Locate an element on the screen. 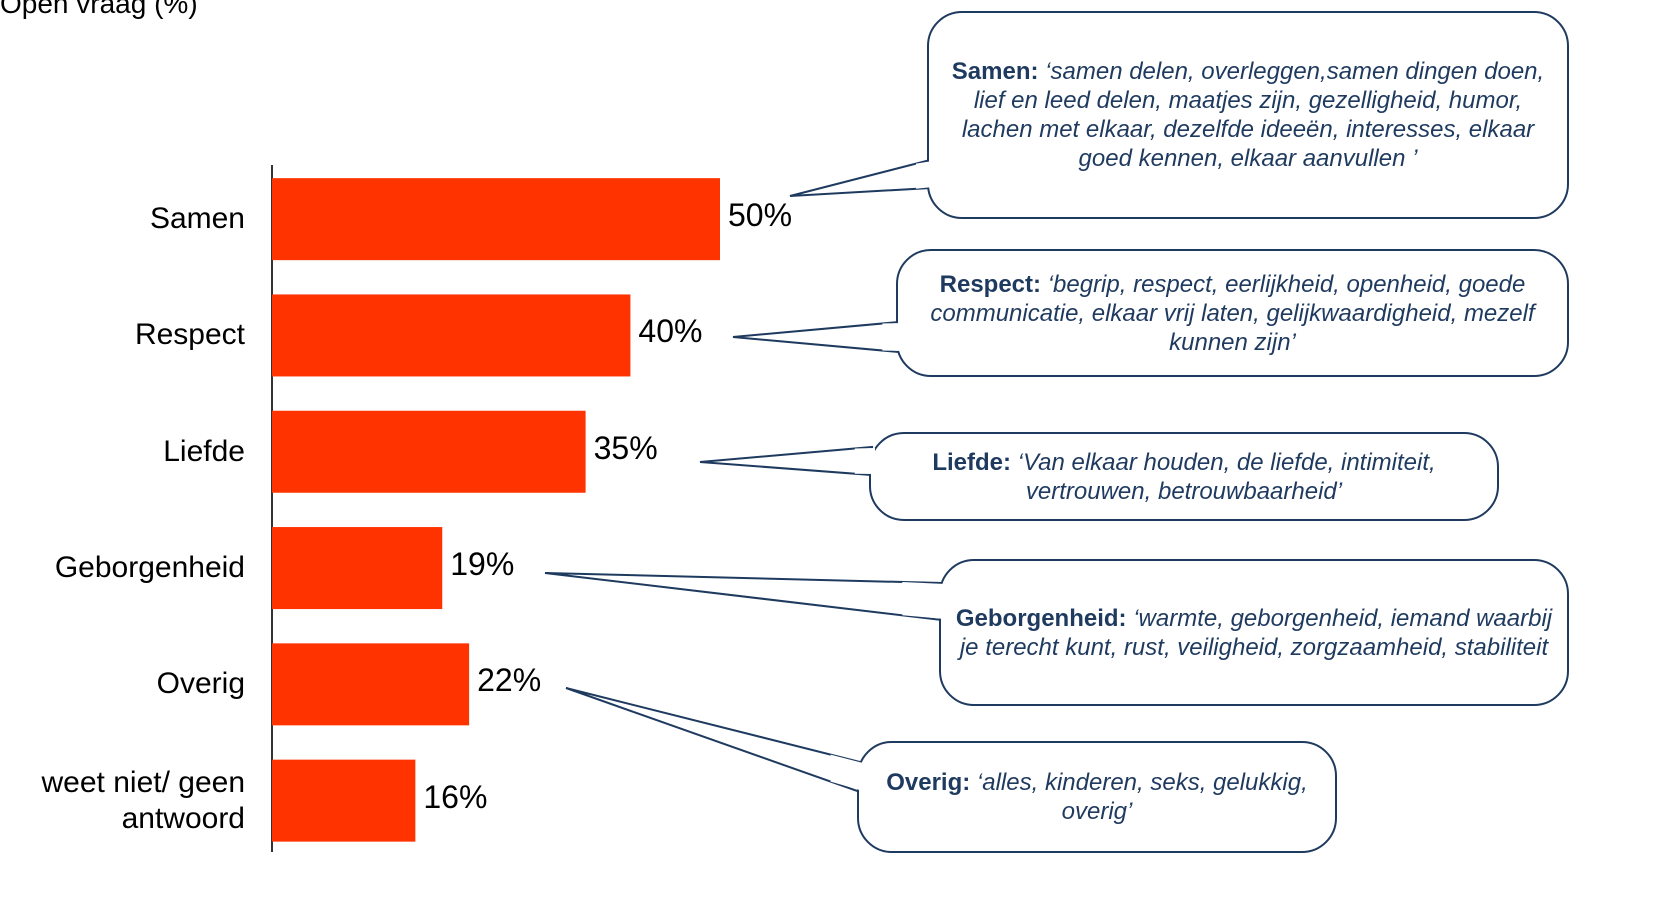 The image size is (1677, 912). category-label: Liefde is located at coordinates (204, 451).